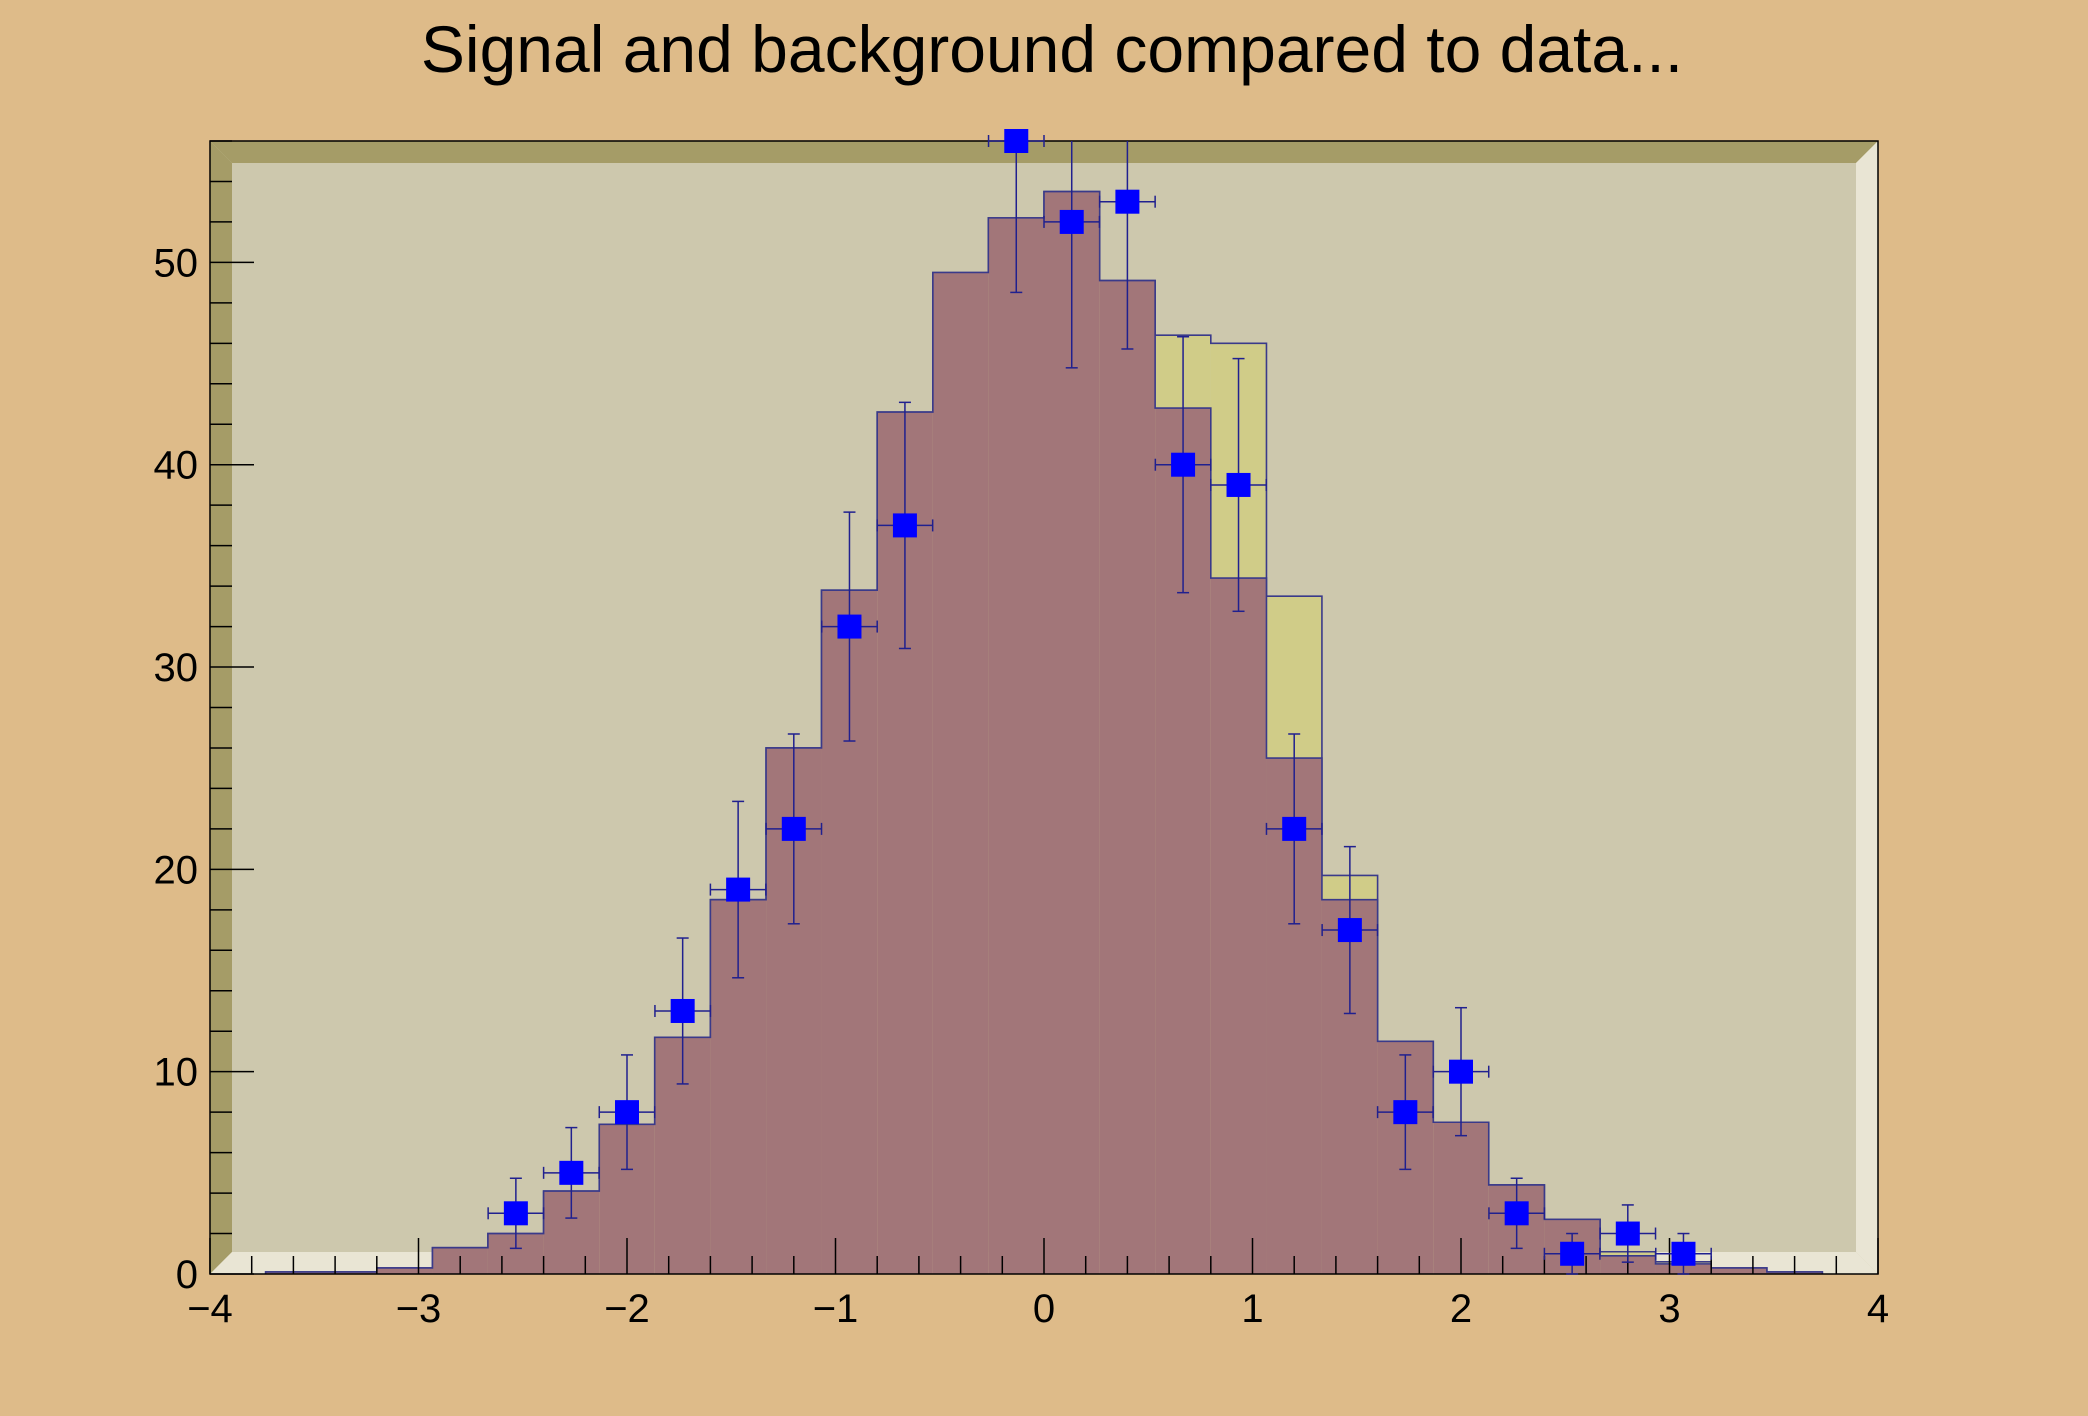  What do you see at coordinates (187, 1275) in the screenshot?
I see `y-tick-label: 0` at bounding box center [187, 1275].